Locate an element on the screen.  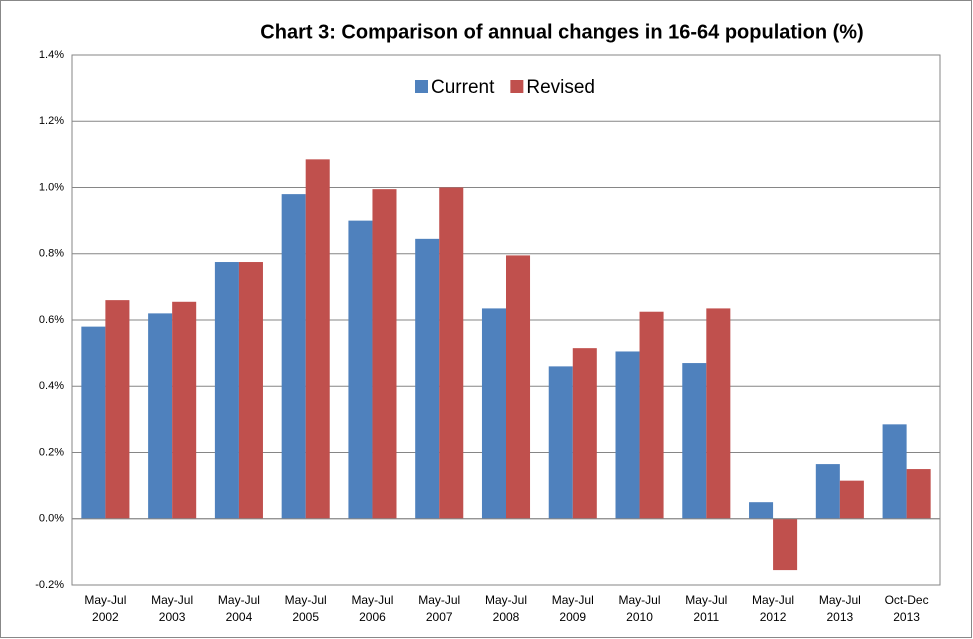
y-tick-label: 0.4% is located at coordinates (51, 386).